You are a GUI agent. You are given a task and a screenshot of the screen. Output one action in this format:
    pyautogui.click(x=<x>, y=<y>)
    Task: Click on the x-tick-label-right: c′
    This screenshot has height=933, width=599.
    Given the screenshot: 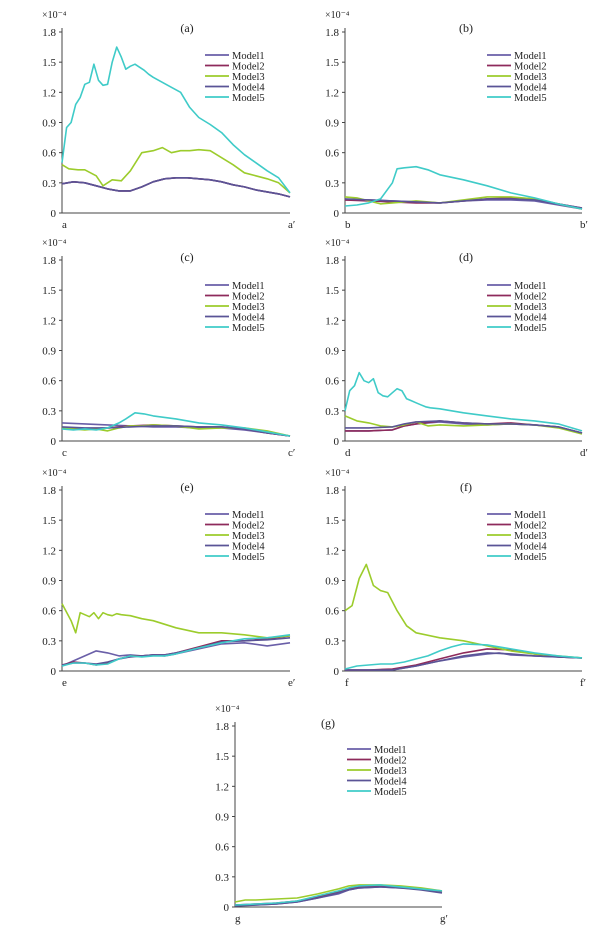 What is the action you would take?
    pyautogui.click(x=291, y=453)
    